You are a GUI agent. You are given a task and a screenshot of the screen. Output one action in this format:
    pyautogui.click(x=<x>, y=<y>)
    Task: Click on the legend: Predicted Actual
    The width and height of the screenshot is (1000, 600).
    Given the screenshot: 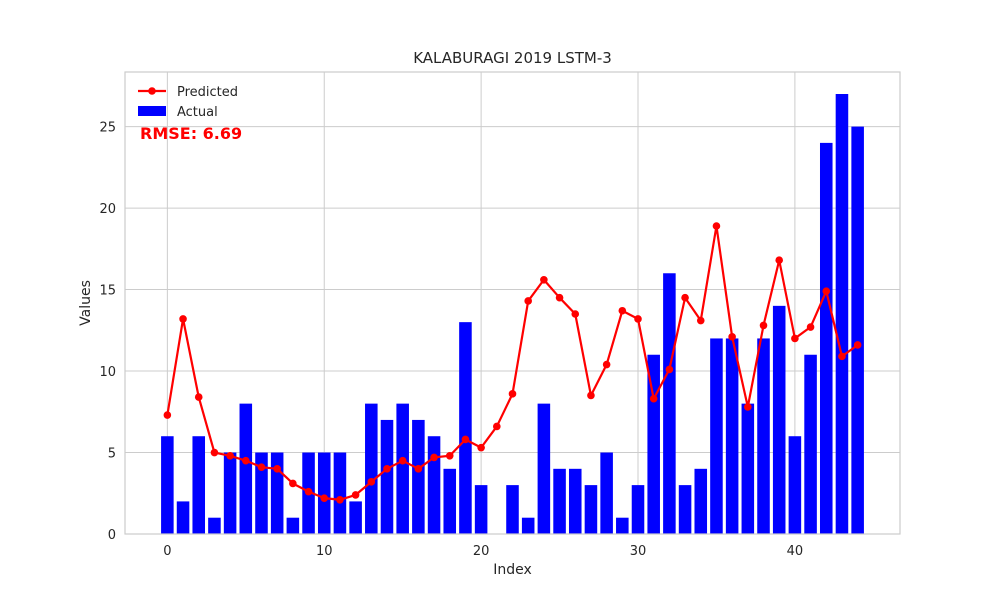 What is the action you would take?
    pyautogui.click(x=188, y=102)
    